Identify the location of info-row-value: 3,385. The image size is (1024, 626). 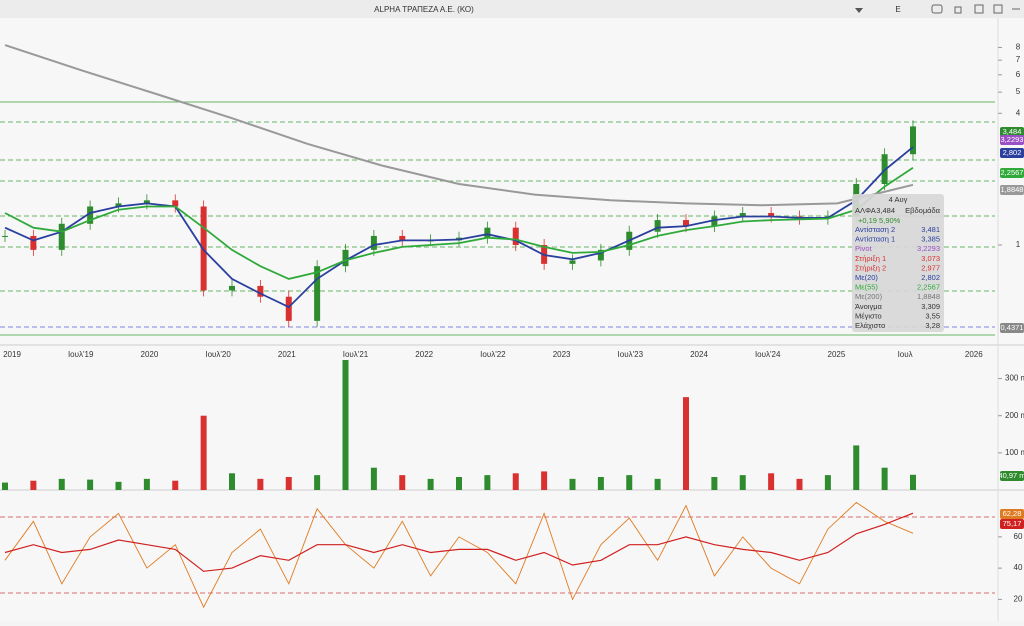
(930, 239).